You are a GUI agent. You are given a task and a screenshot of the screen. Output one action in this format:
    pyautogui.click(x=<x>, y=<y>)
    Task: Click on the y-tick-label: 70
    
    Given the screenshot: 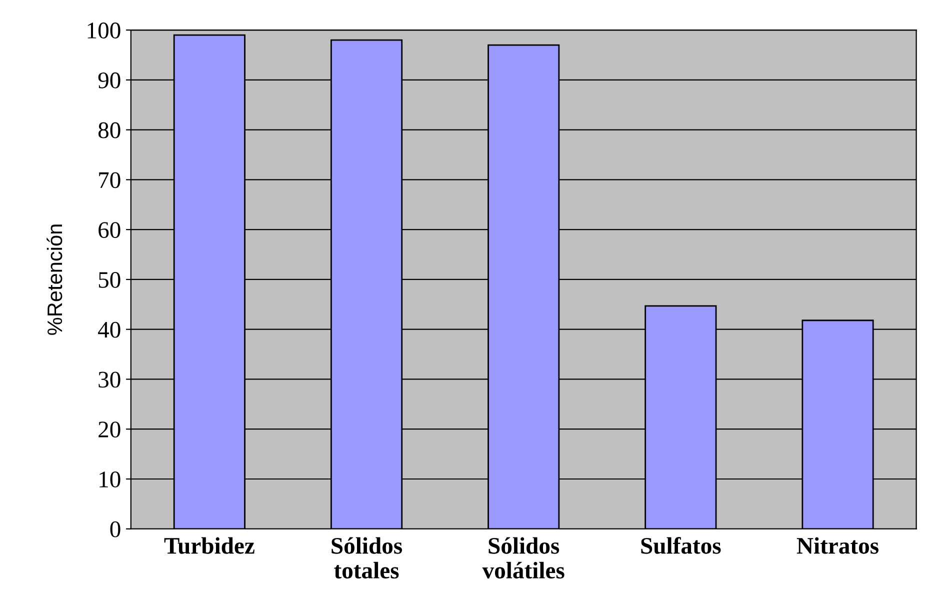 What is the action you would take?
    pyautogui.click(x=109, y=180)
    